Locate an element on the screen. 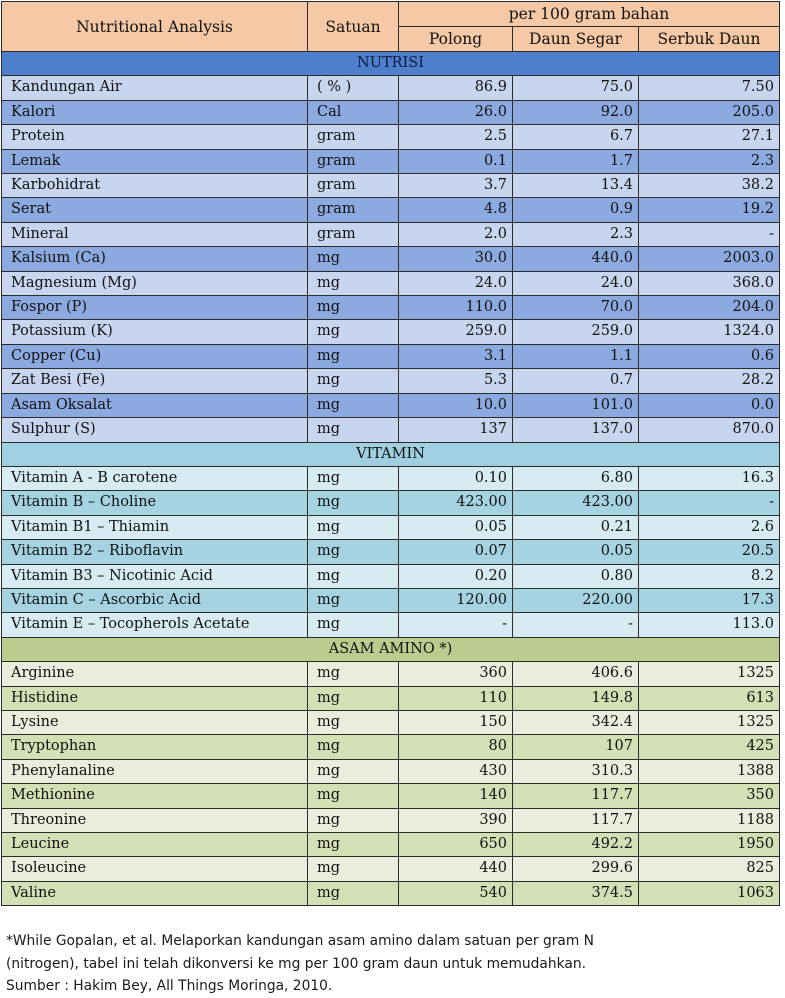 The height and width of the screenshot is (998, 785). cell-serbuk-daun: 0.0 is located at coordinates (709, 405).